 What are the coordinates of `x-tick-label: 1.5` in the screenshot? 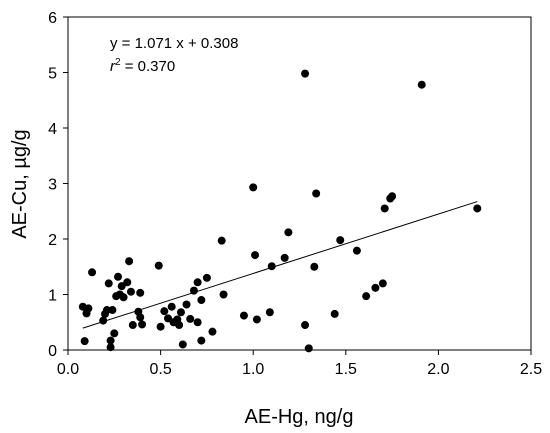 It's located at (346, 369).